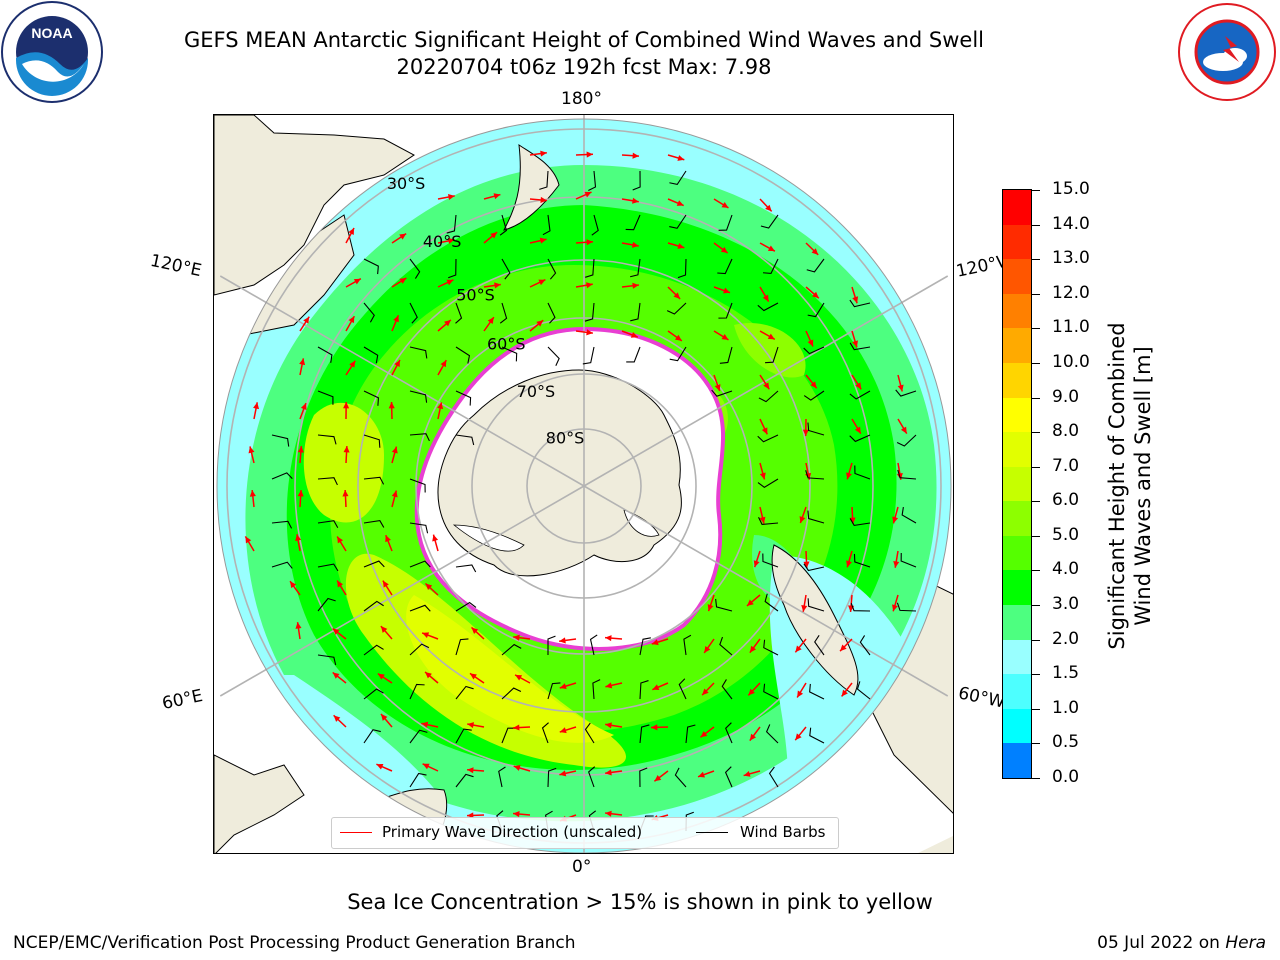  I want to click on colorbar-title-line: Significant Height of Combined, so click(1117, 486).